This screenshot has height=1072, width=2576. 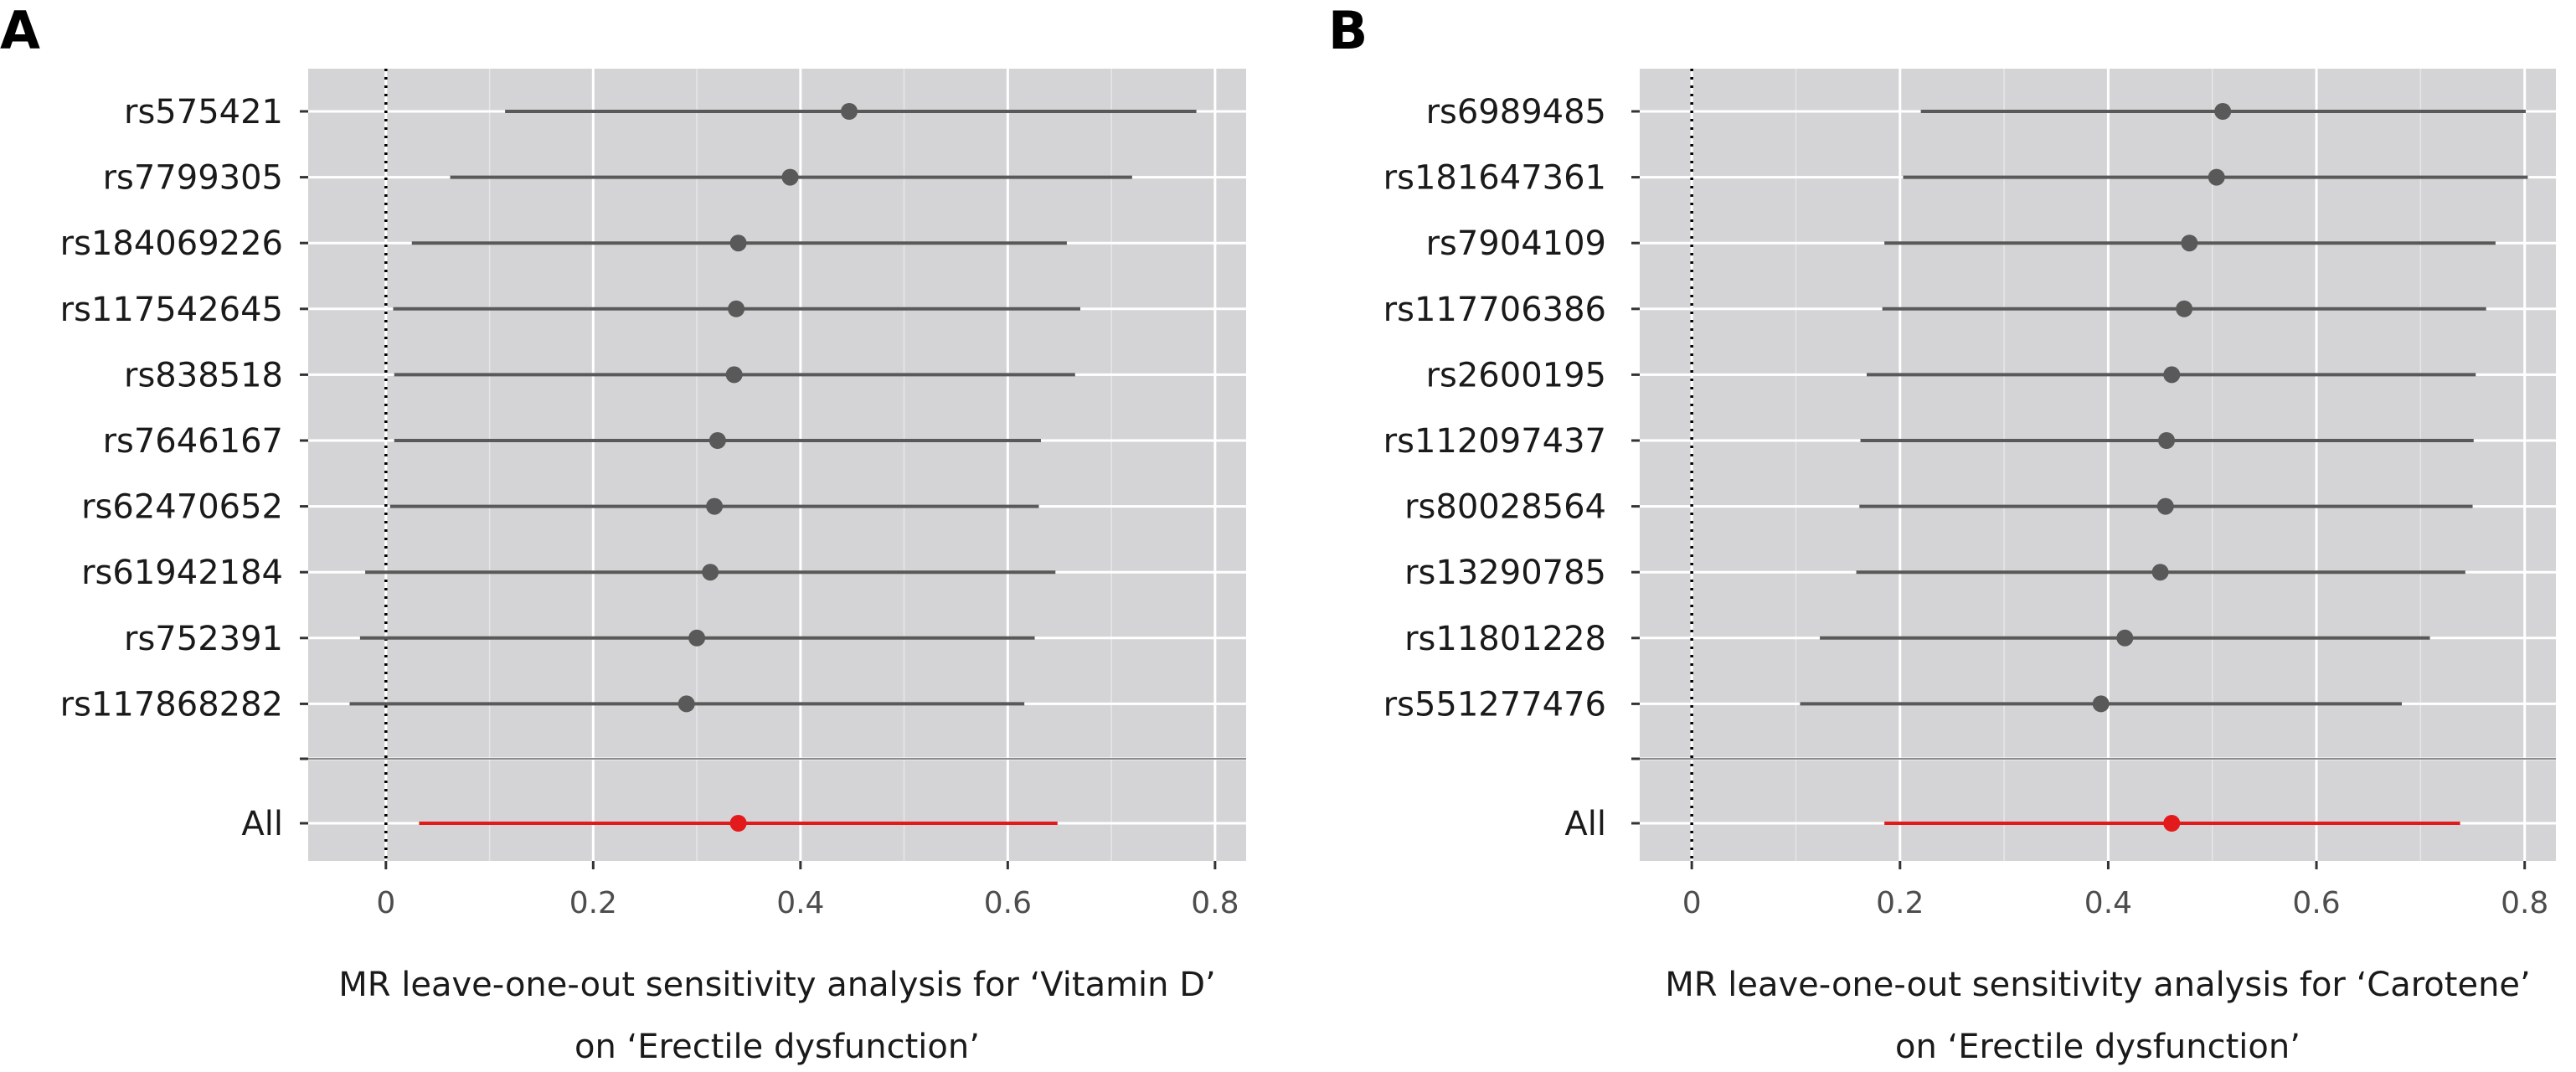 What do you see at coordinates (203, 112) in the screenshot?
I see `snp-label: rs575421` at bounding box center [203, 112].